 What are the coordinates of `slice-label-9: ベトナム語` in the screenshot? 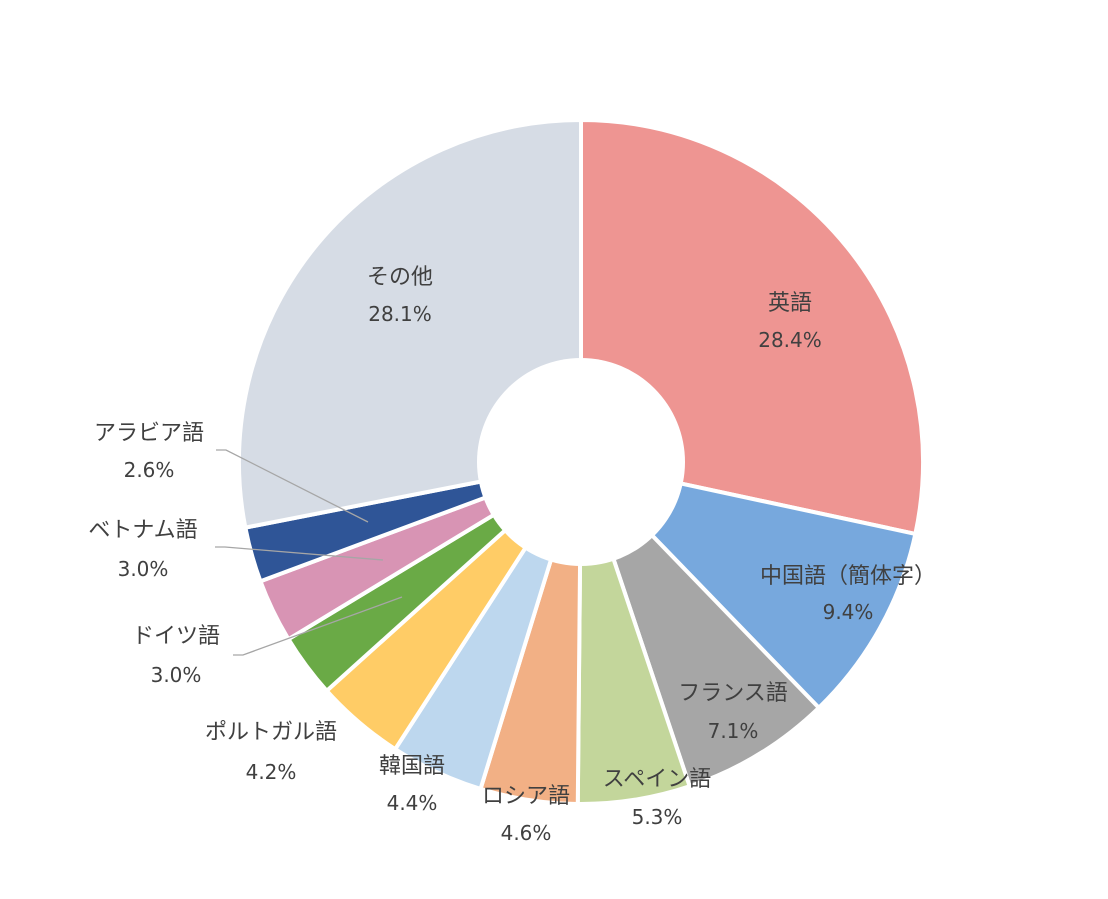 It's located at (142, 530).